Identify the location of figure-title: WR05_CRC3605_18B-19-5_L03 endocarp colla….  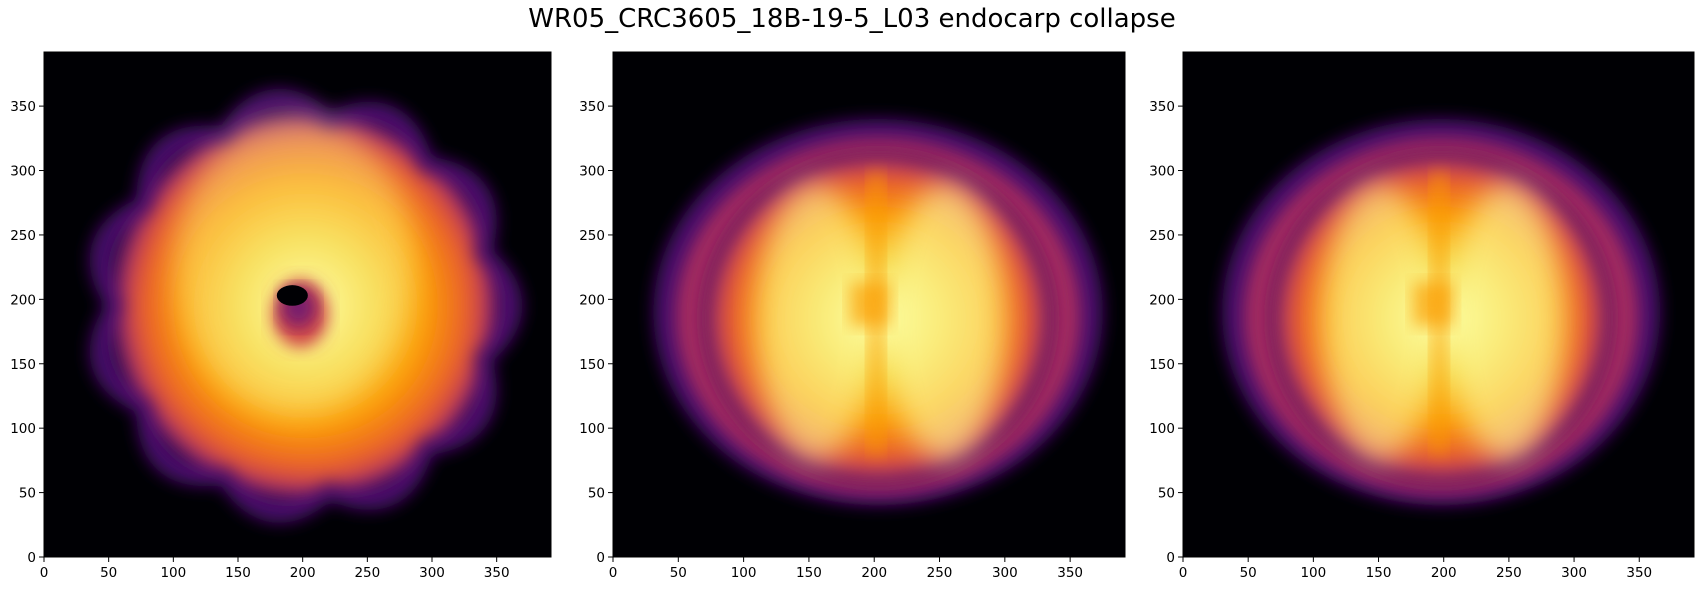
(852, 19).